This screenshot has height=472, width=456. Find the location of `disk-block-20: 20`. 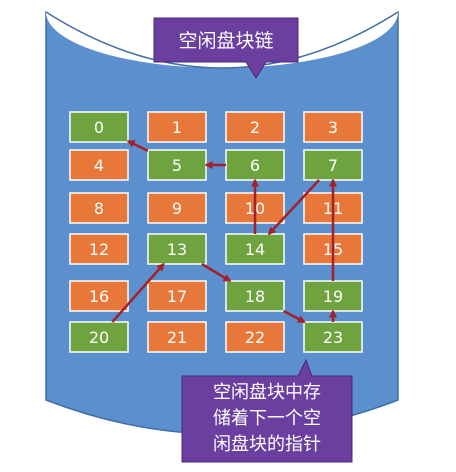

disk-block-20: 20 is located at coordinates (99, 337).